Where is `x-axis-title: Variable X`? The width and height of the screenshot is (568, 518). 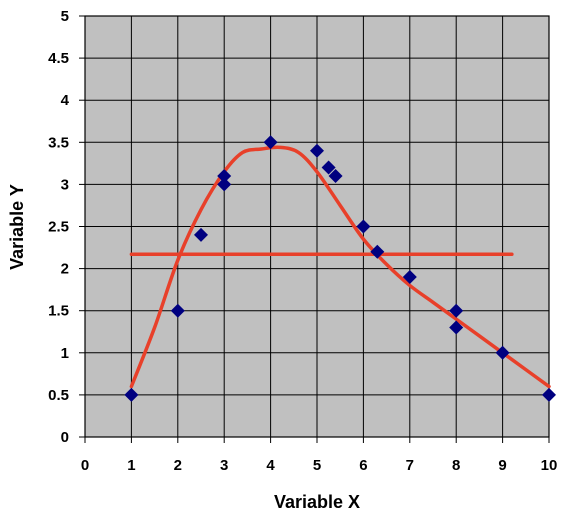 x-axis-title: Variable X is located at coordinates (317, 502).